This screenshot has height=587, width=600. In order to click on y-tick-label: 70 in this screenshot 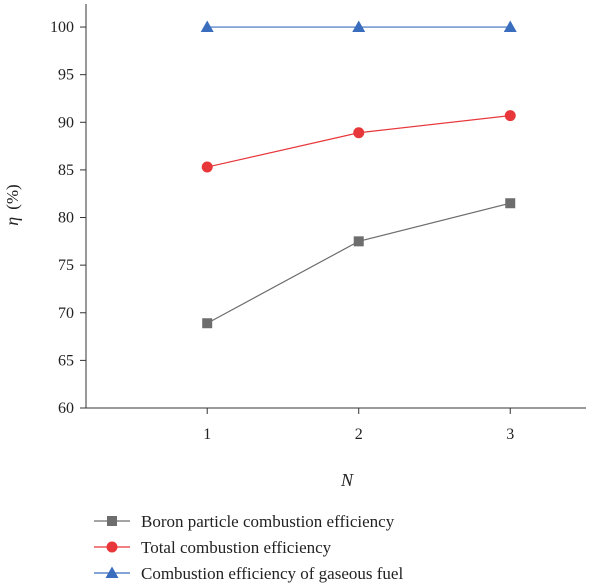, I will do `click(66, 313)`.